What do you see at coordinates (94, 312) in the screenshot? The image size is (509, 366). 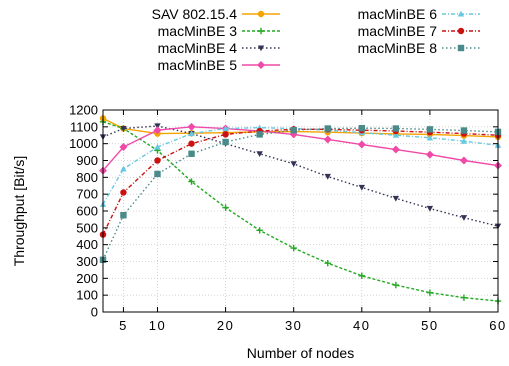 I see `y-tick-label: 0` at bounding box center [94, 312].